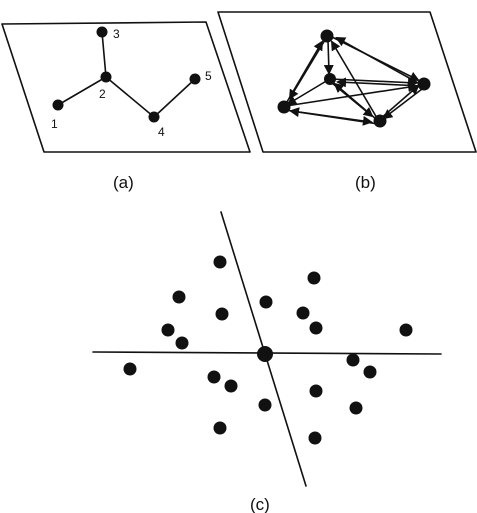 This screenshot has height=513, width=477. Describe the element at coordinates (161, 132) in the screenshot. I see `node-label-4: 4` at that location.